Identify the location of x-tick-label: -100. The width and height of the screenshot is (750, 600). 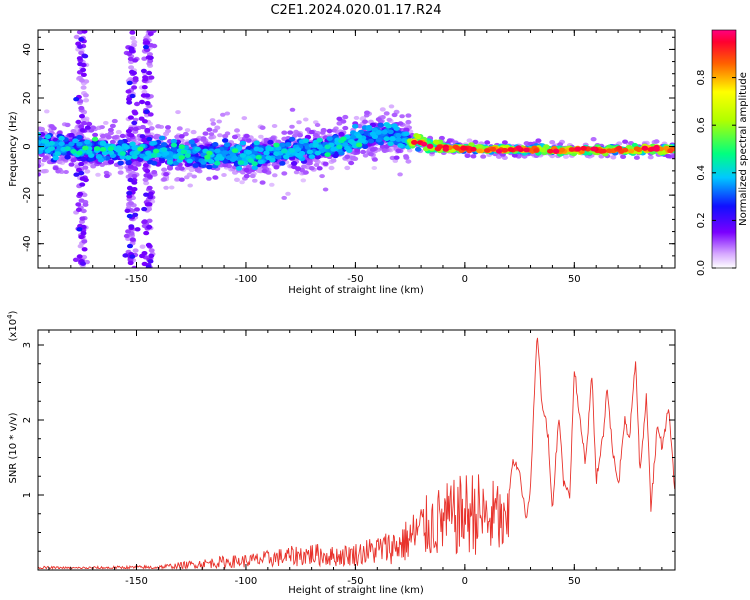
(246, 279).